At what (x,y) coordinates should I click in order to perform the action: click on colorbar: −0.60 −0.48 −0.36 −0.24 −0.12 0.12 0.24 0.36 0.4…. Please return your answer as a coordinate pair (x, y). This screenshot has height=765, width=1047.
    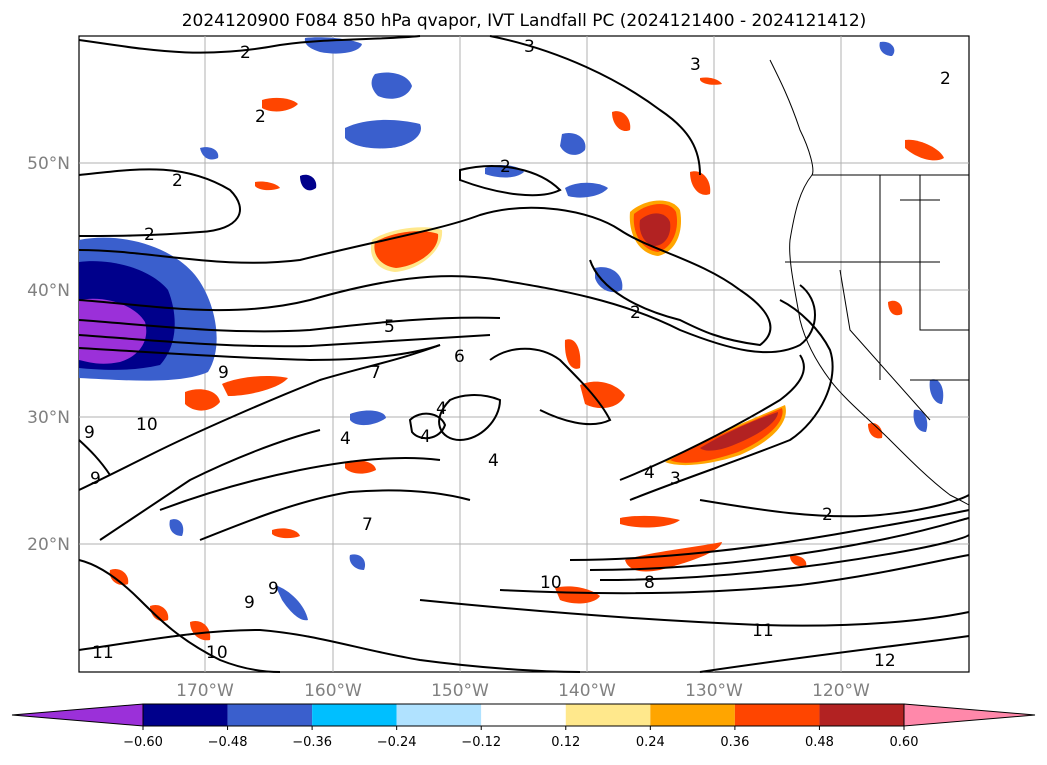
    Looking at the image, I should click on (523, 726).